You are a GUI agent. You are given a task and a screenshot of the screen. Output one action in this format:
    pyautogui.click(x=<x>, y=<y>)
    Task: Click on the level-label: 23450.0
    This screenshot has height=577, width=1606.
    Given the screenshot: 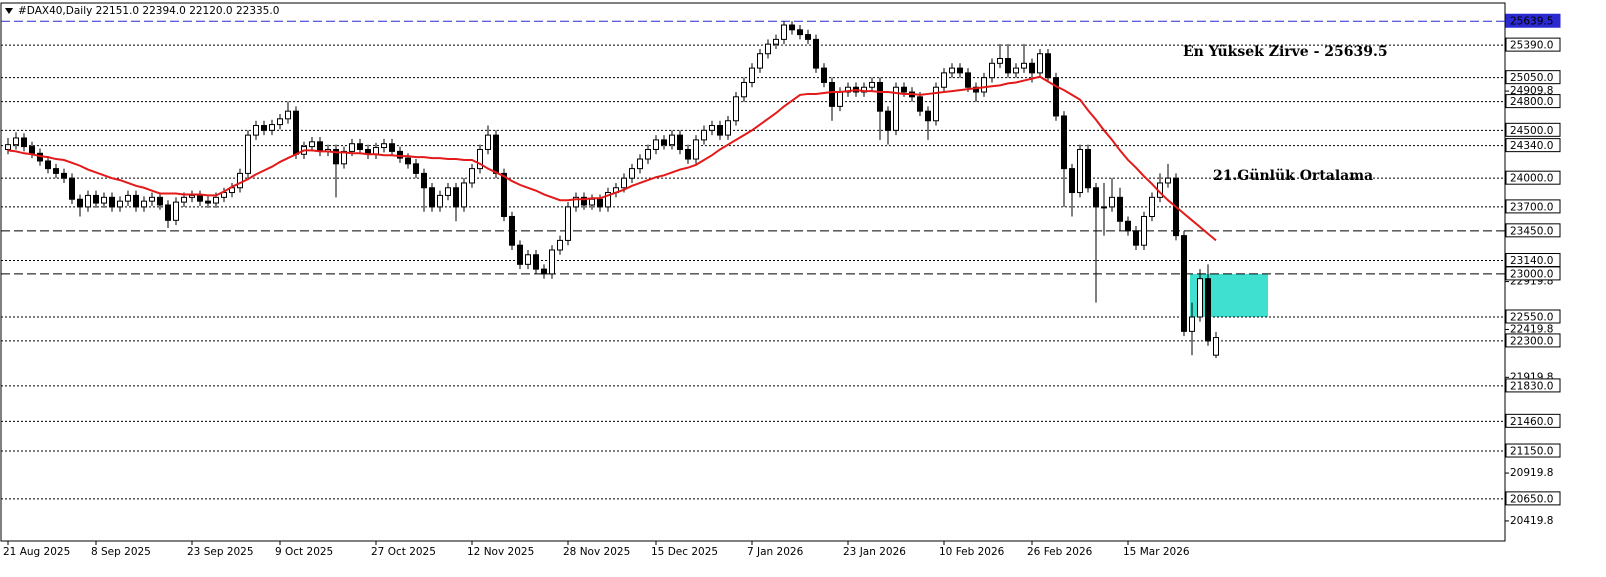 What is the action you would take?
    pyautogui.click(x=1531, y=231)
    